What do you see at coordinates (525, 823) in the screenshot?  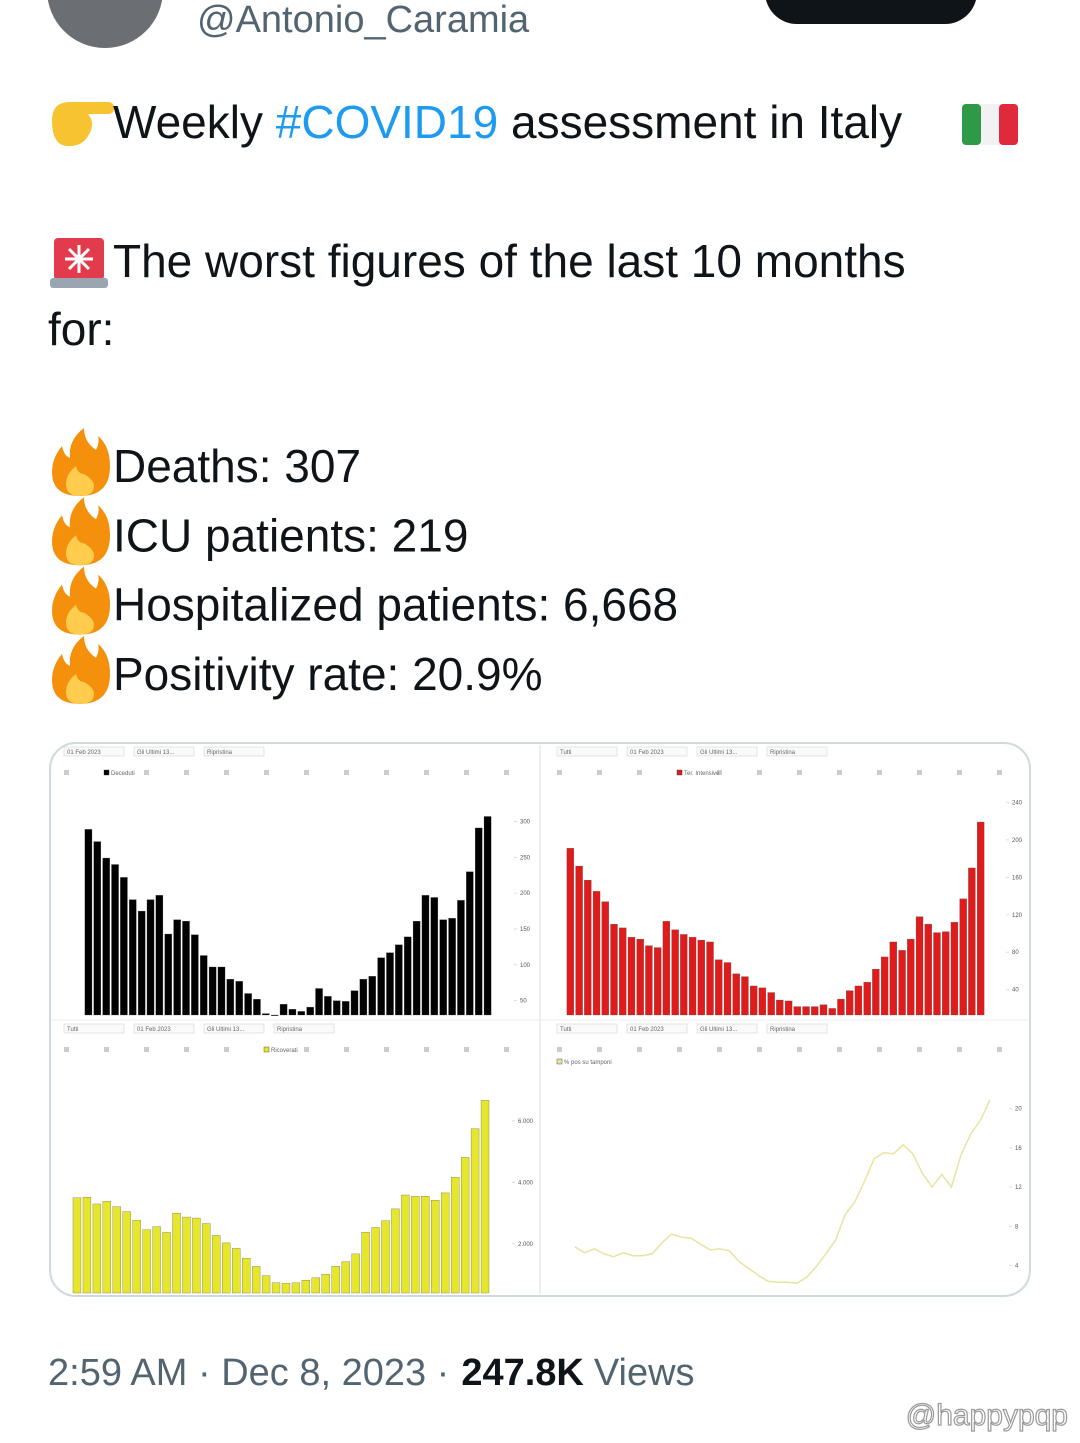 I see `y-tick-label: 300` at bounding box center [525, 823].